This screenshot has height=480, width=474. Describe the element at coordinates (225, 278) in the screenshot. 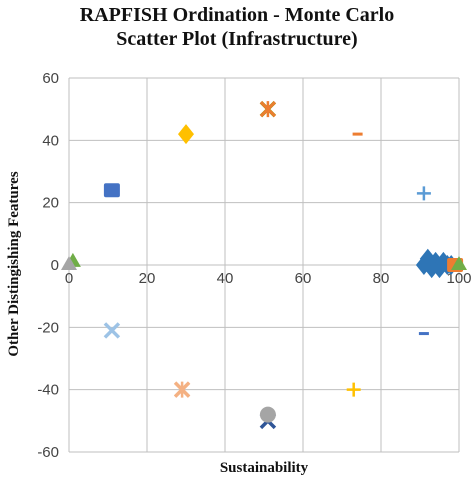

I see `x-tick-label: 40` at that location.